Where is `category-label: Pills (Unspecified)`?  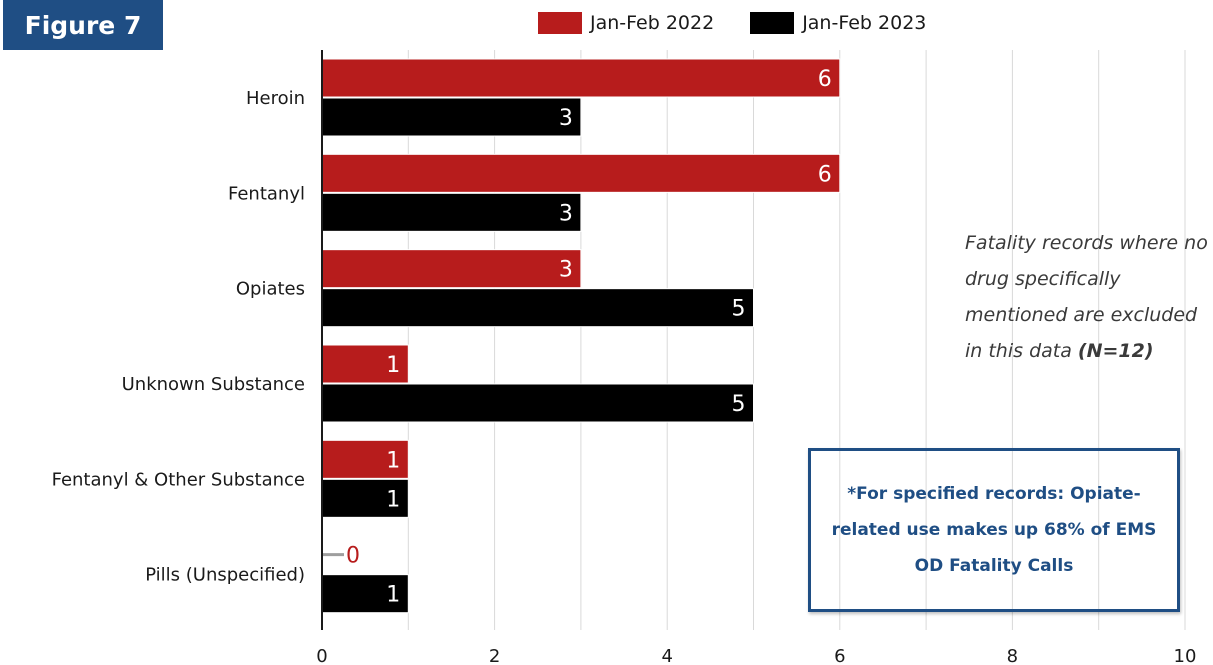 category-label: Pills (Unspecified) is located at coordinates (225, 575).